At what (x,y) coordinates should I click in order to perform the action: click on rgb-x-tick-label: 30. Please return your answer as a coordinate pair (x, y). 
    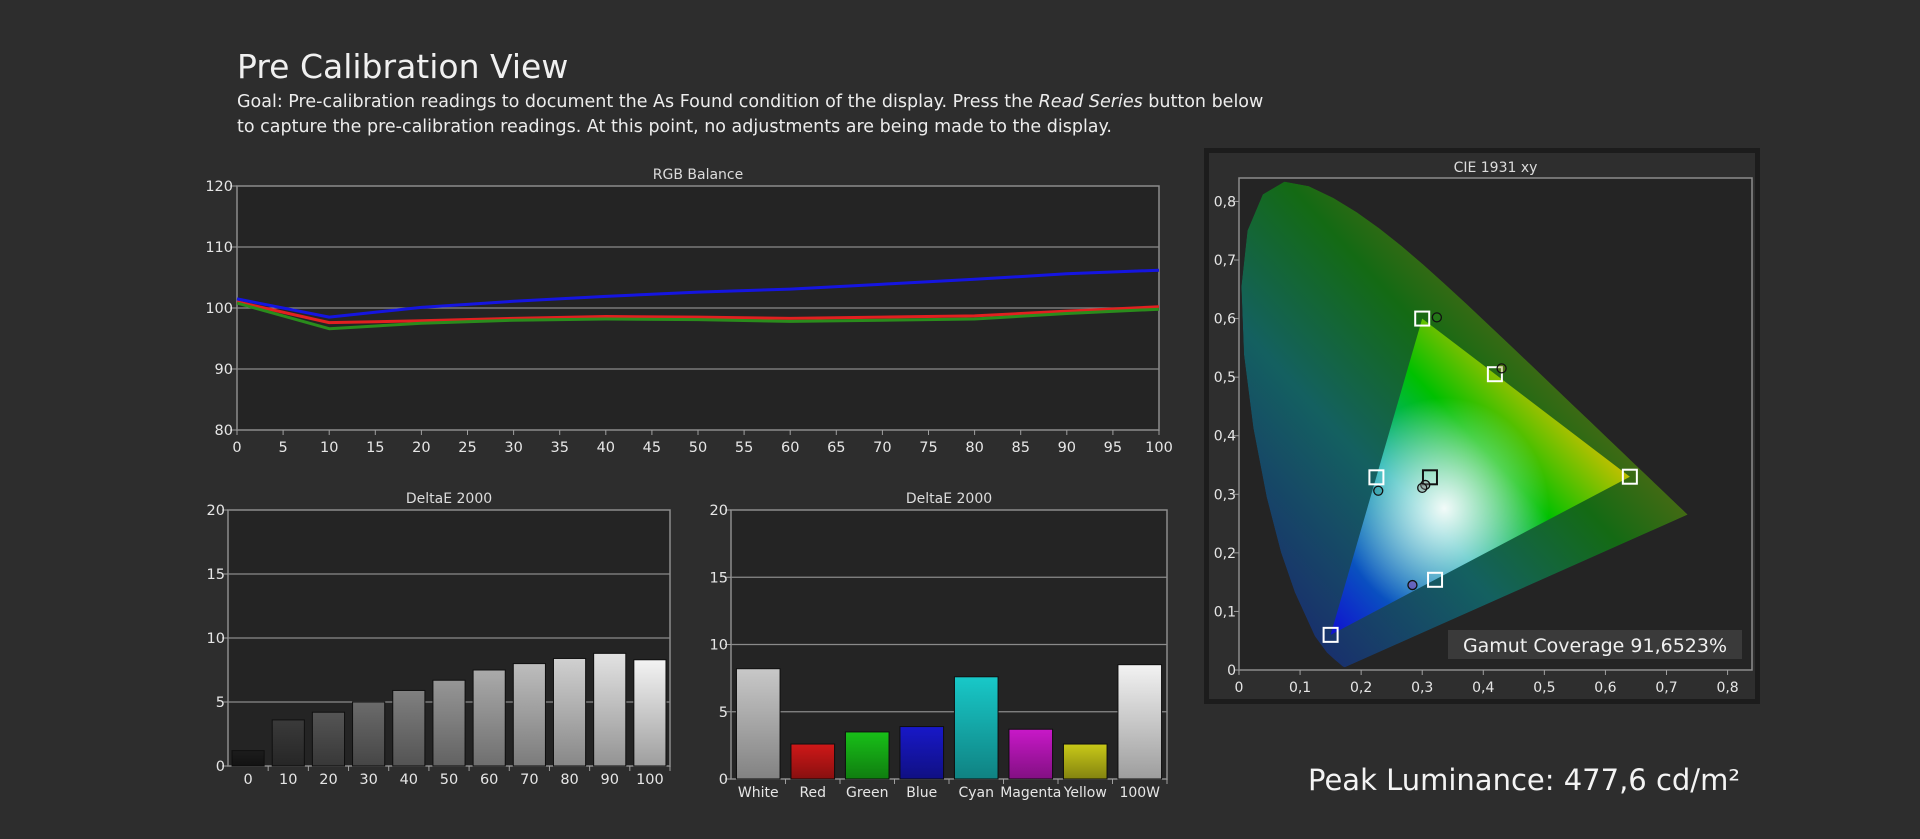
    Looking at the image, I should click on (513, 448).